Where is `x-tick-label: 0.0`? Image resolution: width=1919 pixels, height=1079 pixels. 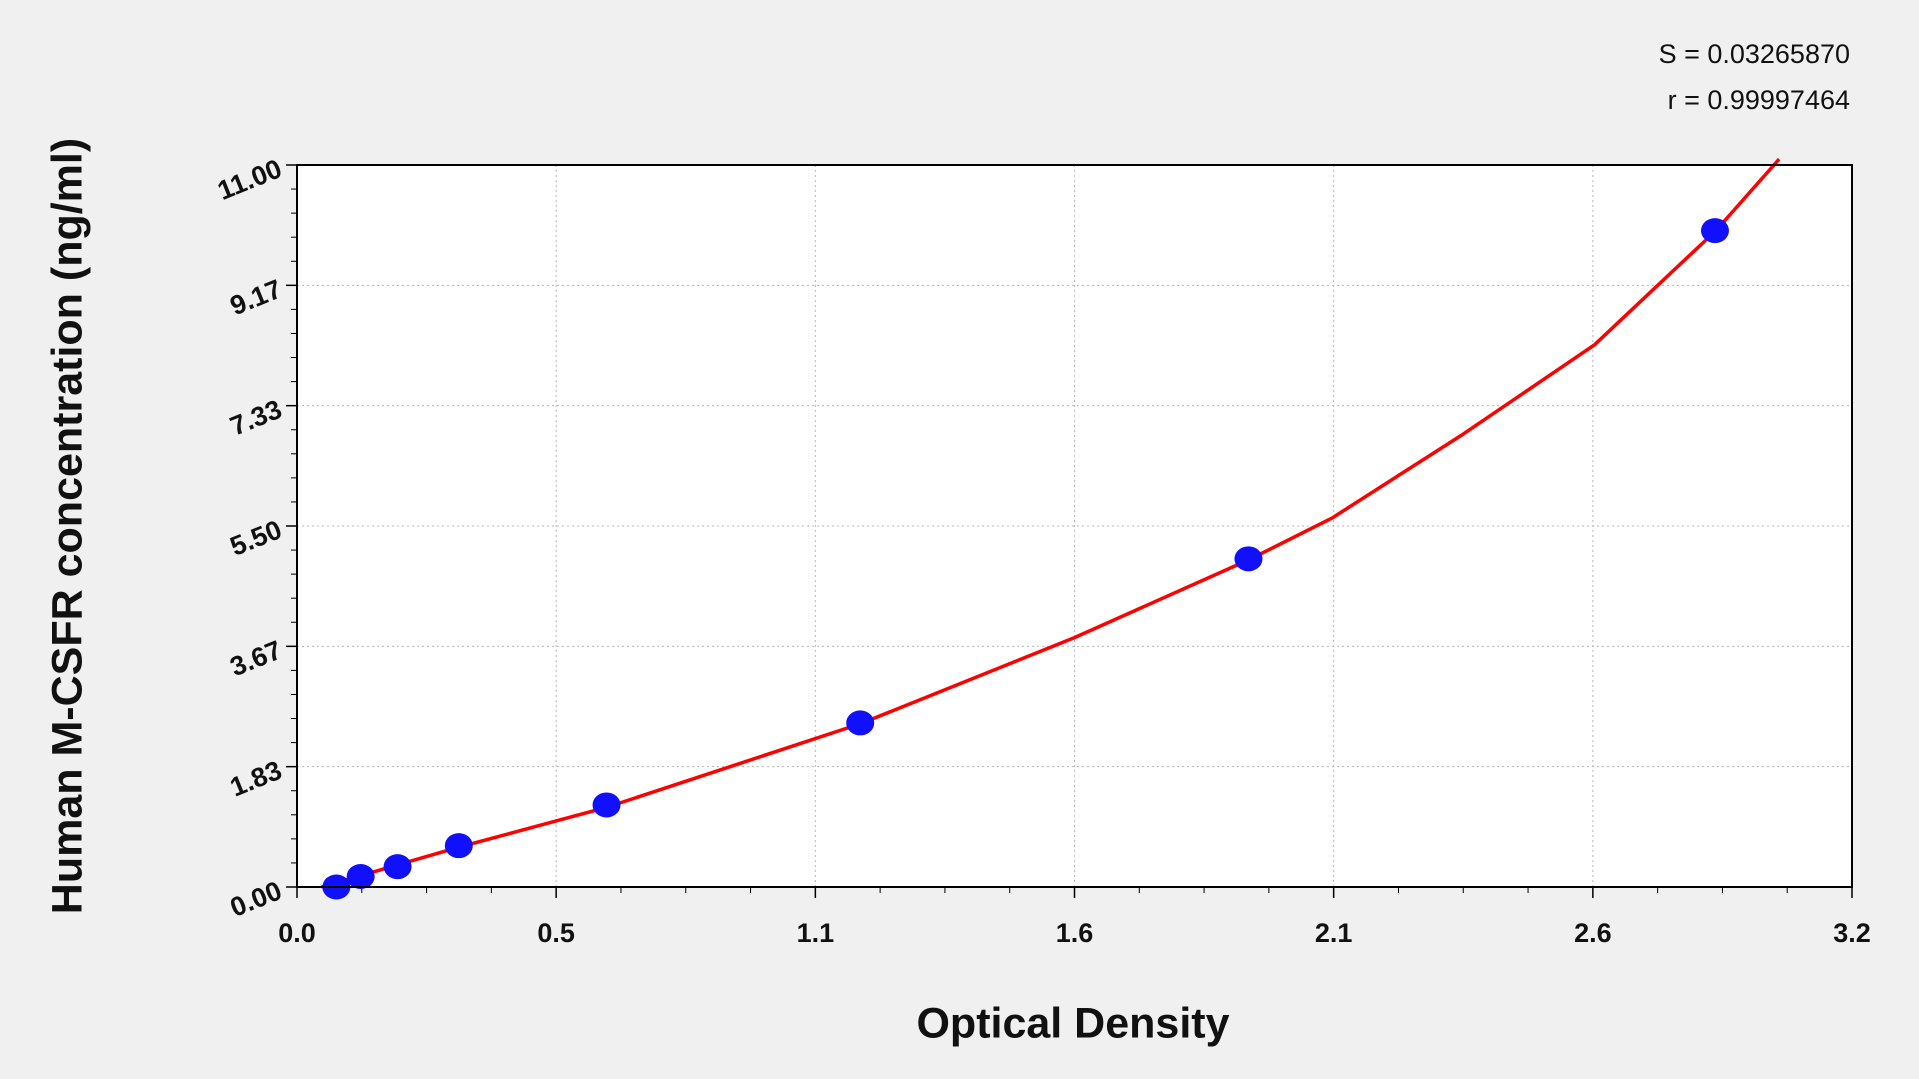 x-tick-label: 0.0 is located at coordinates (297, 933).